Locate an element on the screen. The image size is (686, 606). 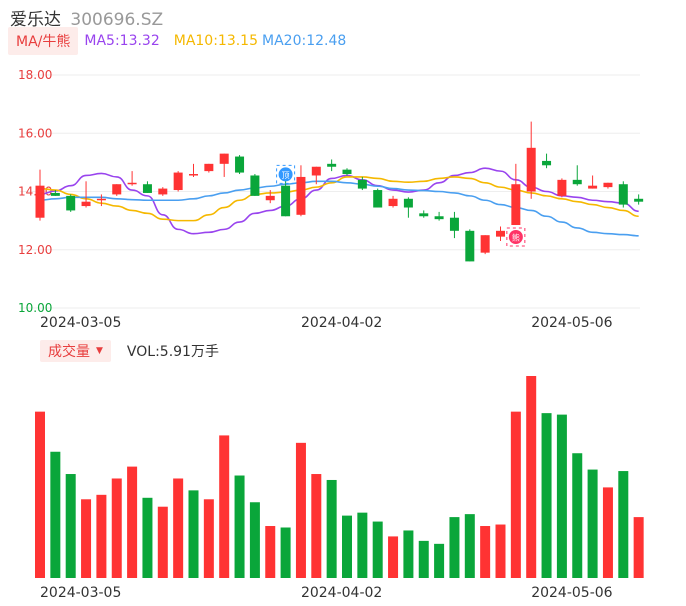
ma20-legend: MA20:12.48 is located at coordinates (304, 41).